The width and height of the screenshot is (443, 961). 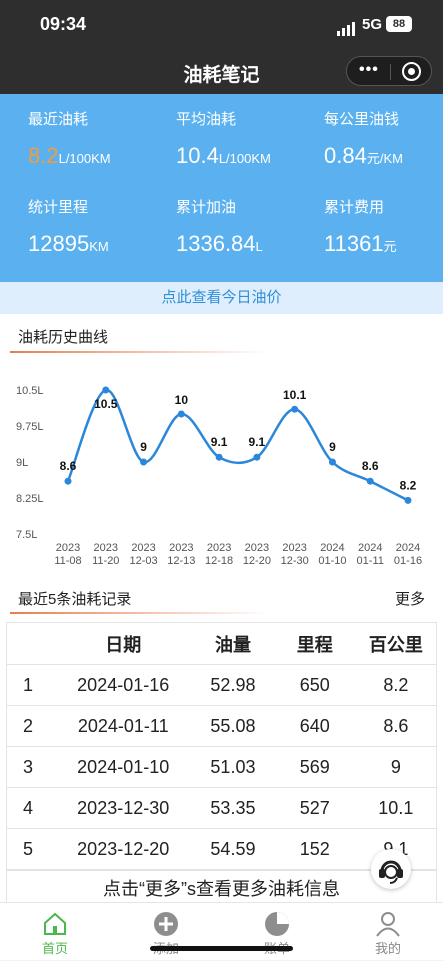 What do you see at coordinates (30, 427) in the screenshot?
I see `y-tick-label: 9.75L` at bounding box center [30, 427].